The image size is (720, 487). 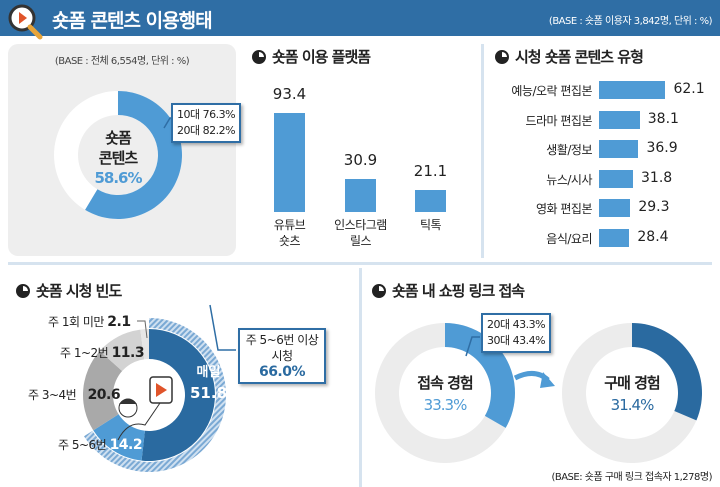 I want to click on category-label-line: 틱톡, so click(x=430, y=225).